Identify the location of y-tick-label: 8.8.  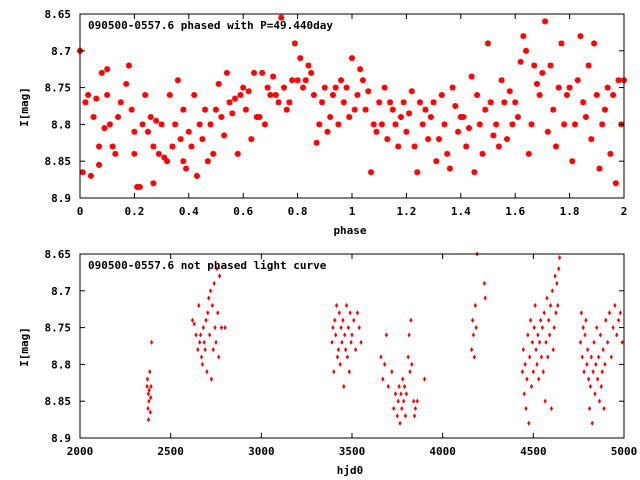
(61, 364).